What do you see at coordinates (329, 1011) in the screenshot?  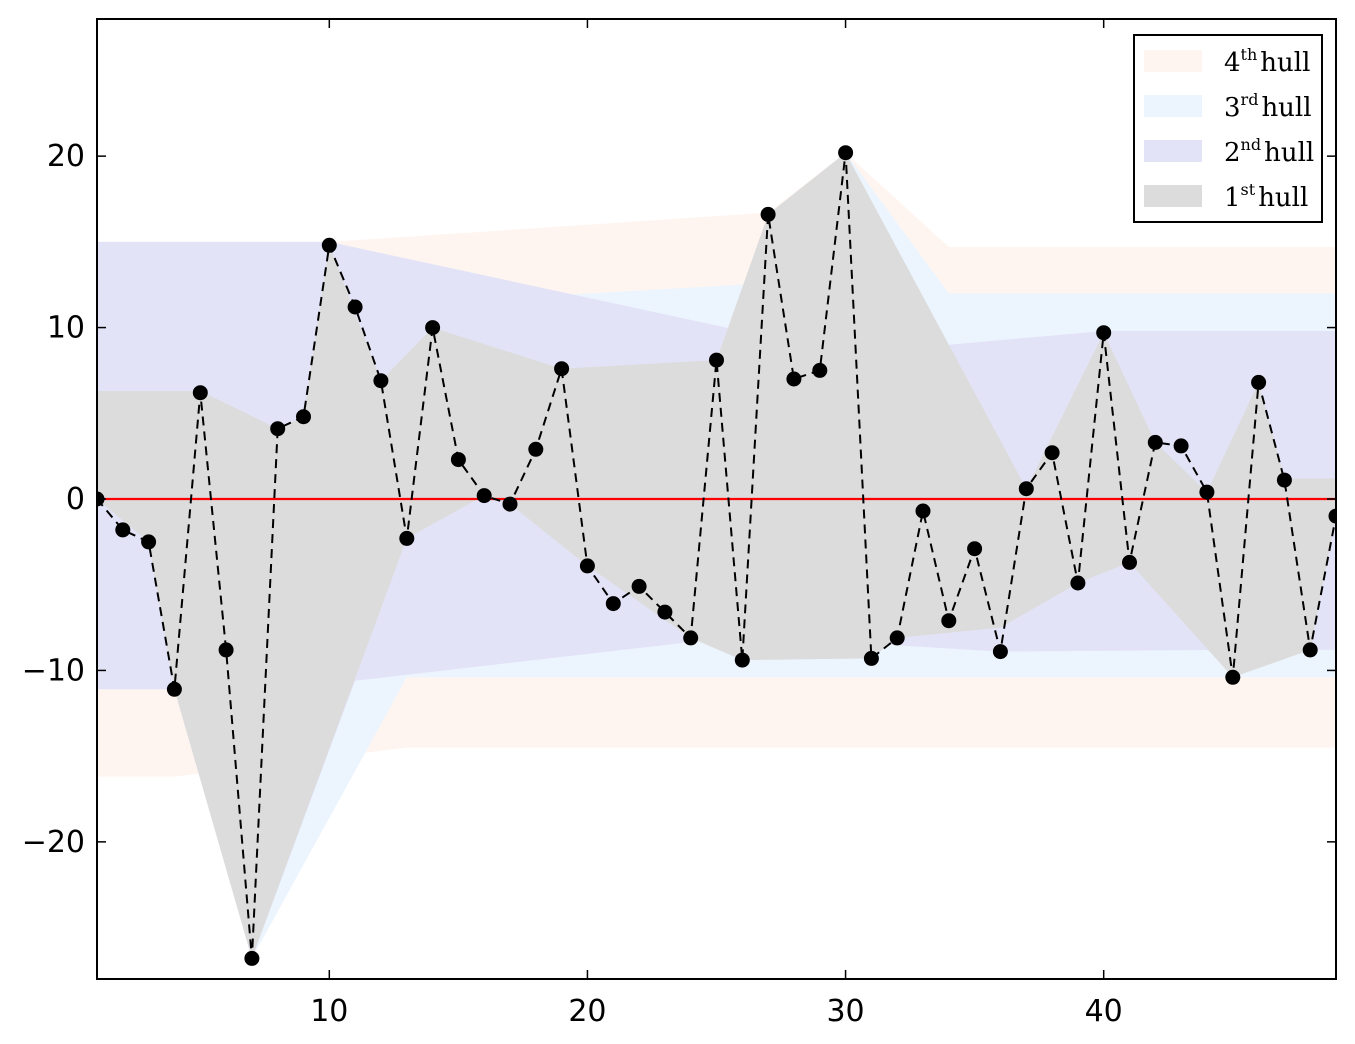 I see `x-tick-label: 10` at bounding box center [329, 1011].